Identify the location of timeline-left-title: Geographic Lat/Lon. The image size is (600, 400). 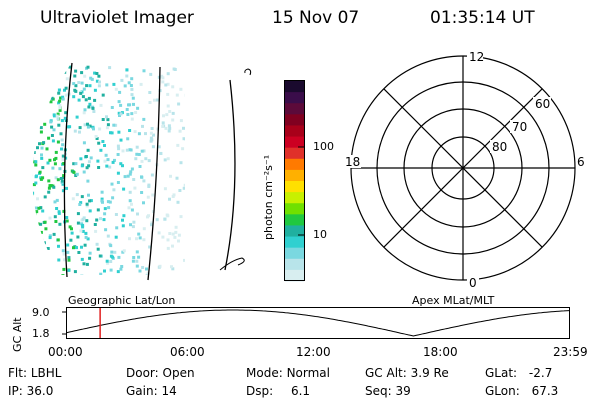
(122, 300).